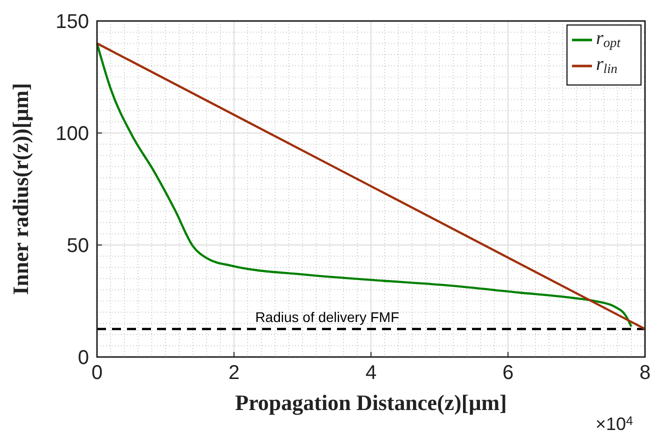  Describe the element at coordinates (607, 65) in the screenshot. I see `legend-label: r$_{lin}$` at that location.